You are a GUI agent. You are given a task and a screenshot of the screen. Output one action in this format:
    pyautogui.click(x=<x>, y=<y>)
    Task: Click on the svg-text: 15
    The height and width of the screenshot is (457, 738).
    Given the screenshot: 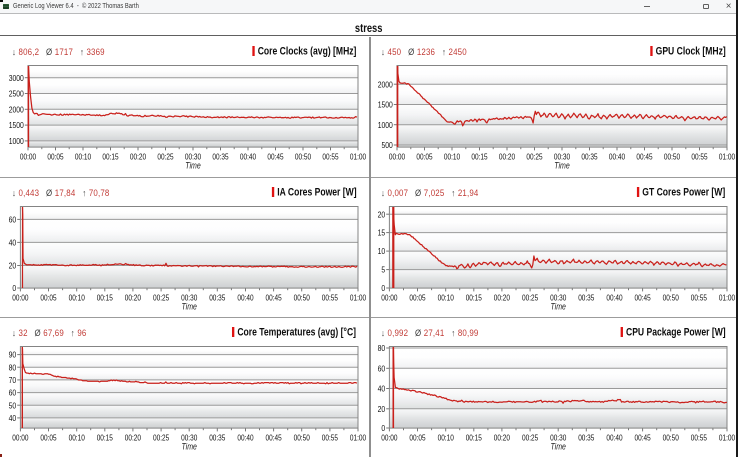 What is the action you would take?
    pyautogui.click(x=382, y=232)
    